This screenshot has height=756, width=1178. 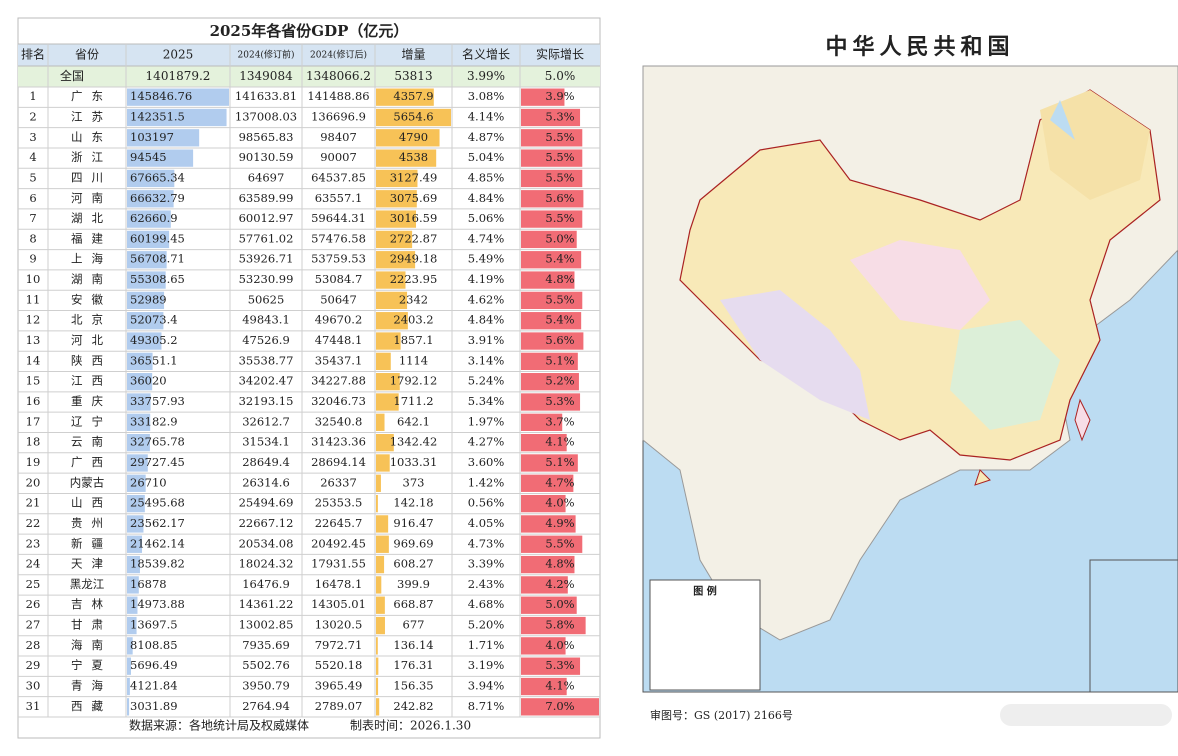 I want to click on cell: 5.4%, so click(x=559, y=259).